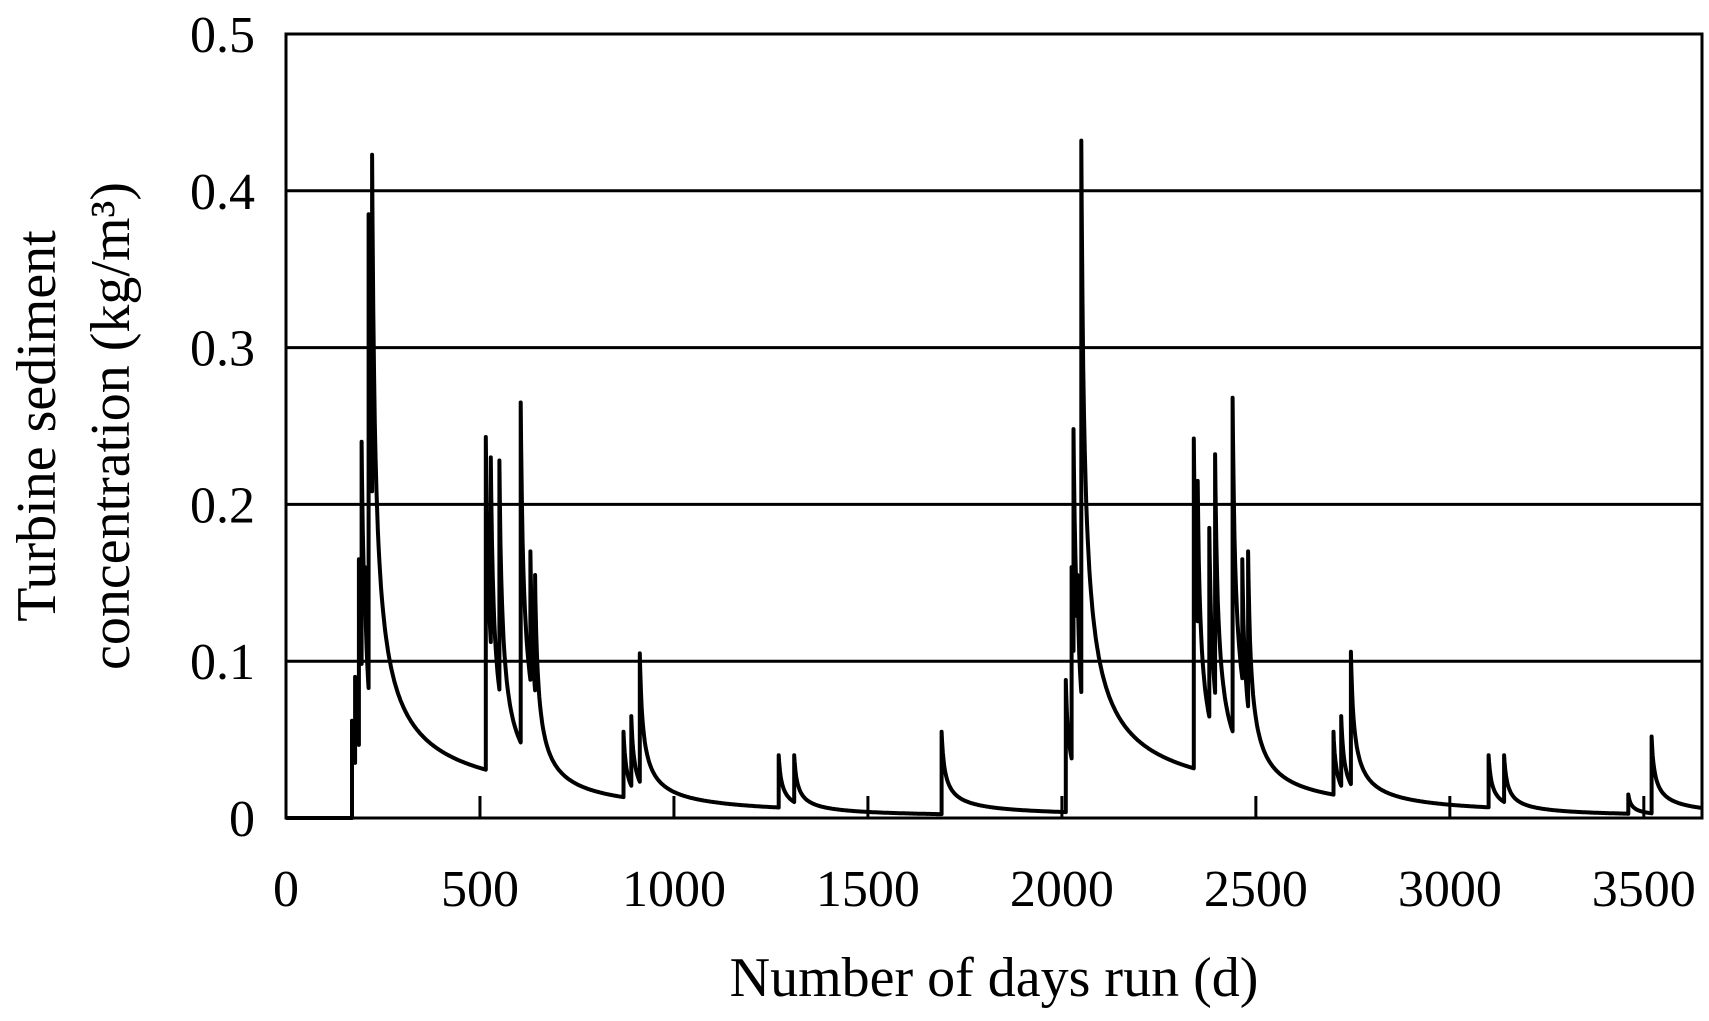 This screenshot has height=1021, width=1709. Describe the element at coordinates (222, 505) in the screenshot. I see `y-tick-label-0.2: 0.2` at that location.